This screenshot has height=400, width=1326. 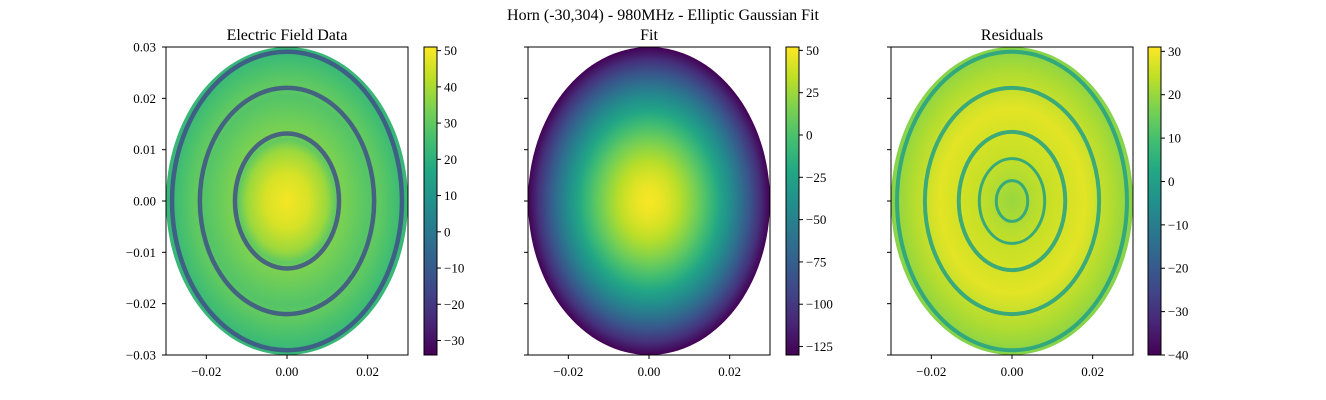 I want to click on panel-title-1: Electric Field Data, so click(x=287, y=35).